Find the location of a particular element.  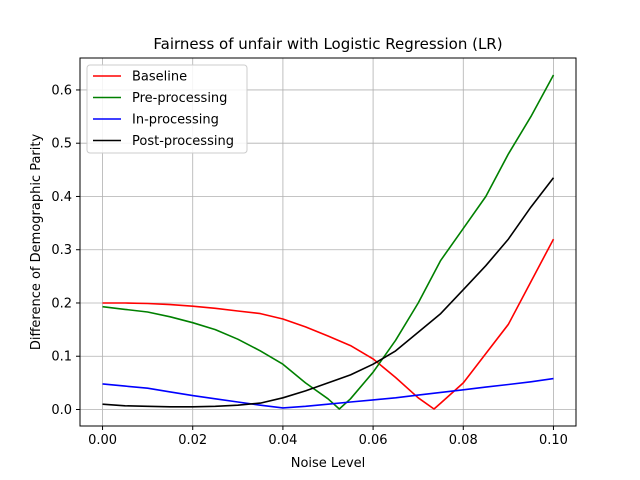

legend-label-baseline: Baseline is located at coordinates (159, 77).